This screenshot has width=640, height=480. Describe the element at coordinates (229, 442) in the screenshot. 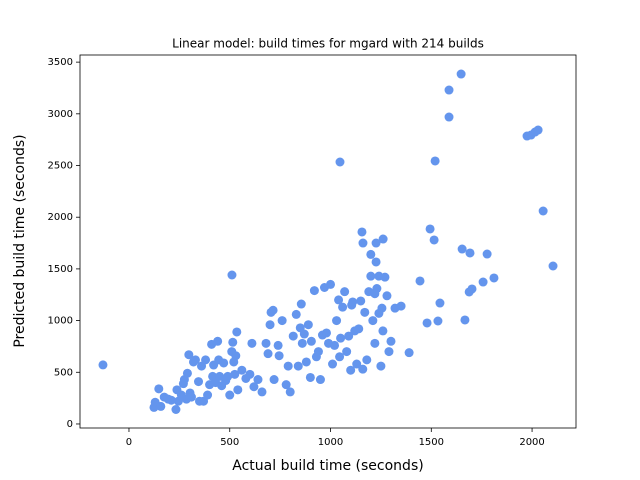

I see `x-tick-label: 500` at that location.